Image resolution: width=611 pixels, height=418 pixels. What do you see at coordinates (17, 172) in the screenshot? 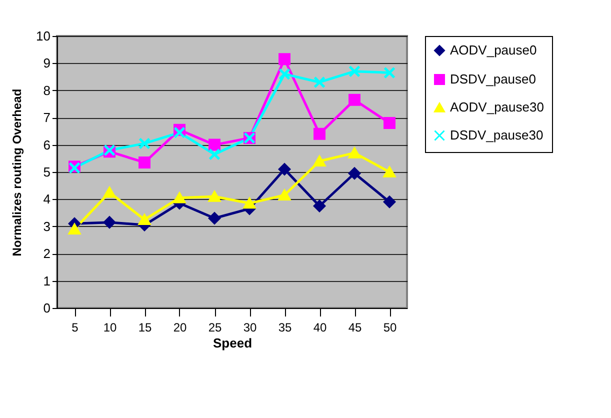
I see `y-axis-title: Normalizes routing Overhead` at bounding box center [17, 172].